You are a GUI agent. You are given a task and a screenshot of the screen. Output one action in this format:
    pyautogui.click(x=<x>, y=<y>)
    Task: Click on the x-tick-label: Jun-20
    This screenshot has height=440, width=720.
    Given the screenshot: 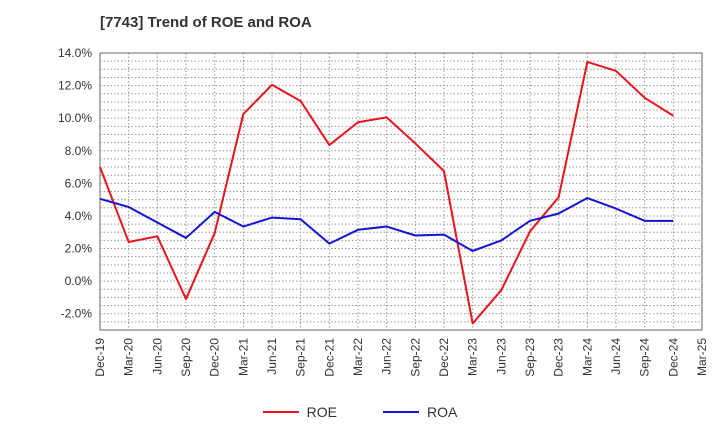 What is the action you would take?
    pyautogui.click(x=157, y=356)
    